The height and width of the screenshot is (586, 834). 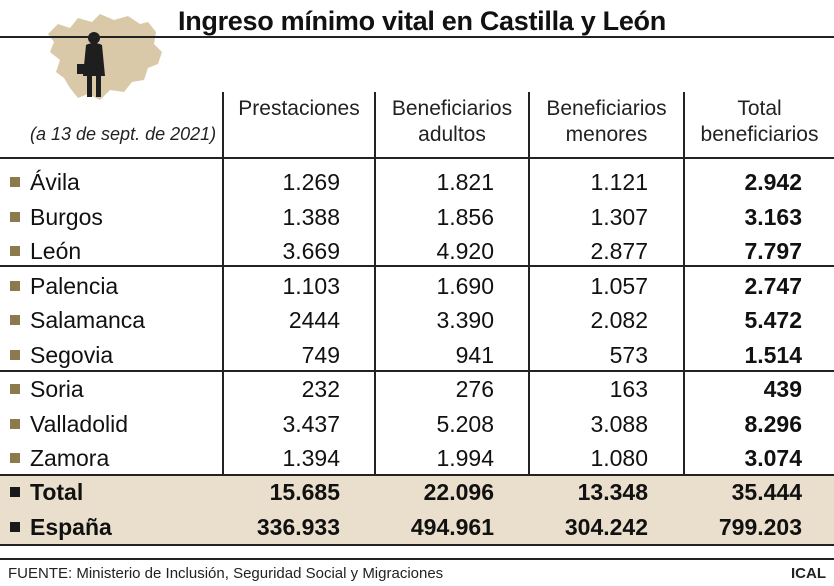 What do you see at coordinates (417, 389) in the screenshot?
I see `table-row: Soria 232 276 163 439` at bounding box center [417, 389].